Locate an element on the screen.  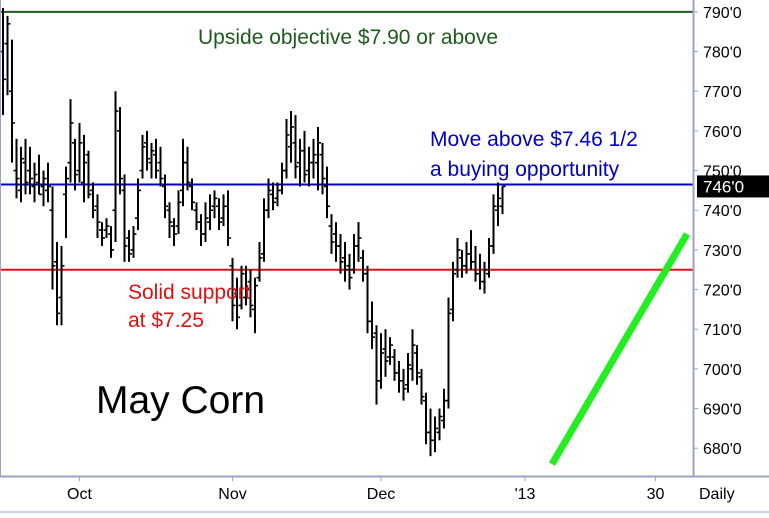
last-price-badge is located at coordinates (733, 186).